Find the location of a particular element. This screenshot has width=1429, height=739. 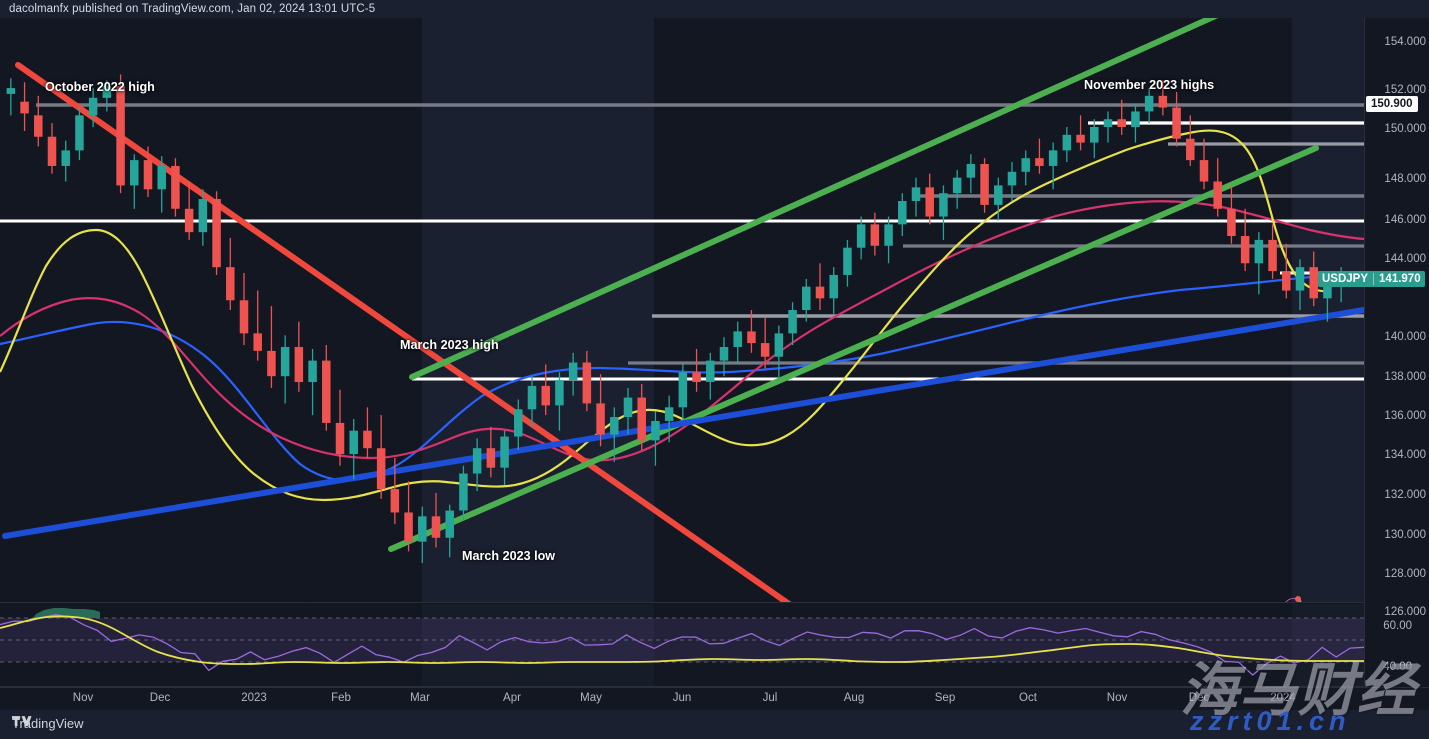

price-tick: 146.000 is located at coordinates (1405, 220).